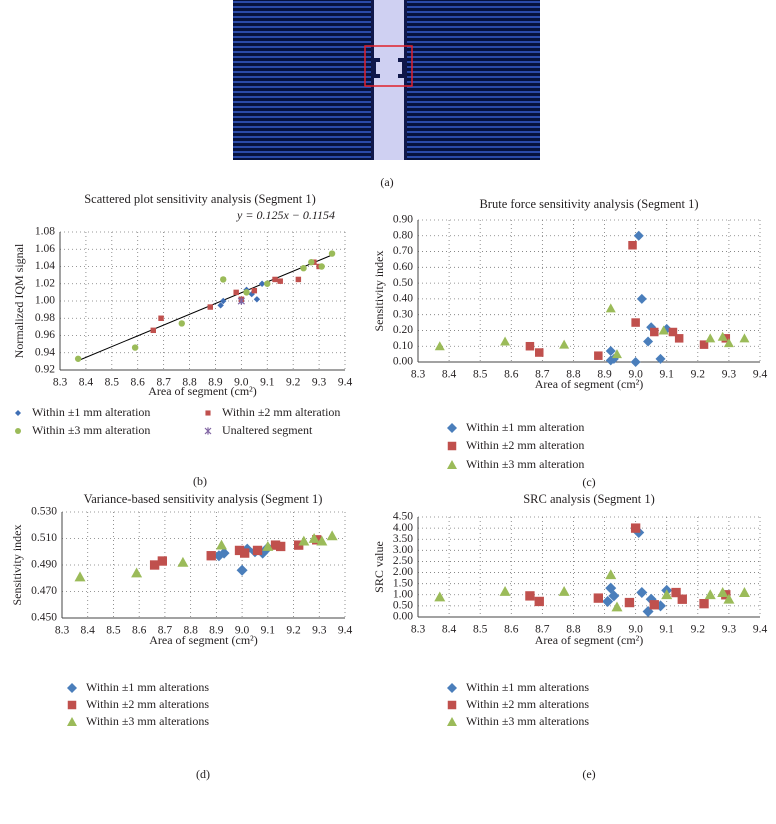  I want to click on y-tick-label: 0.96, so click(45, 335).